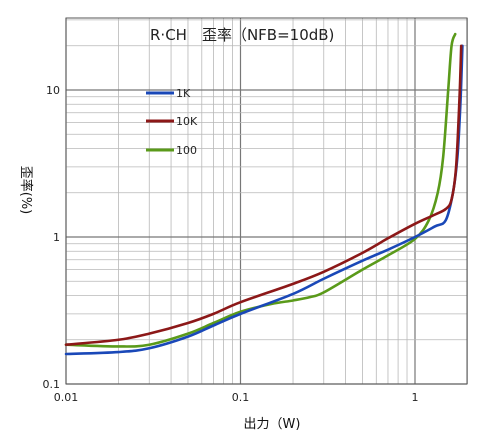  What do you see at coordinates (56, 237) in the screenshot?
I see `y-tick-label: 1` at bounding box center [56, 237].